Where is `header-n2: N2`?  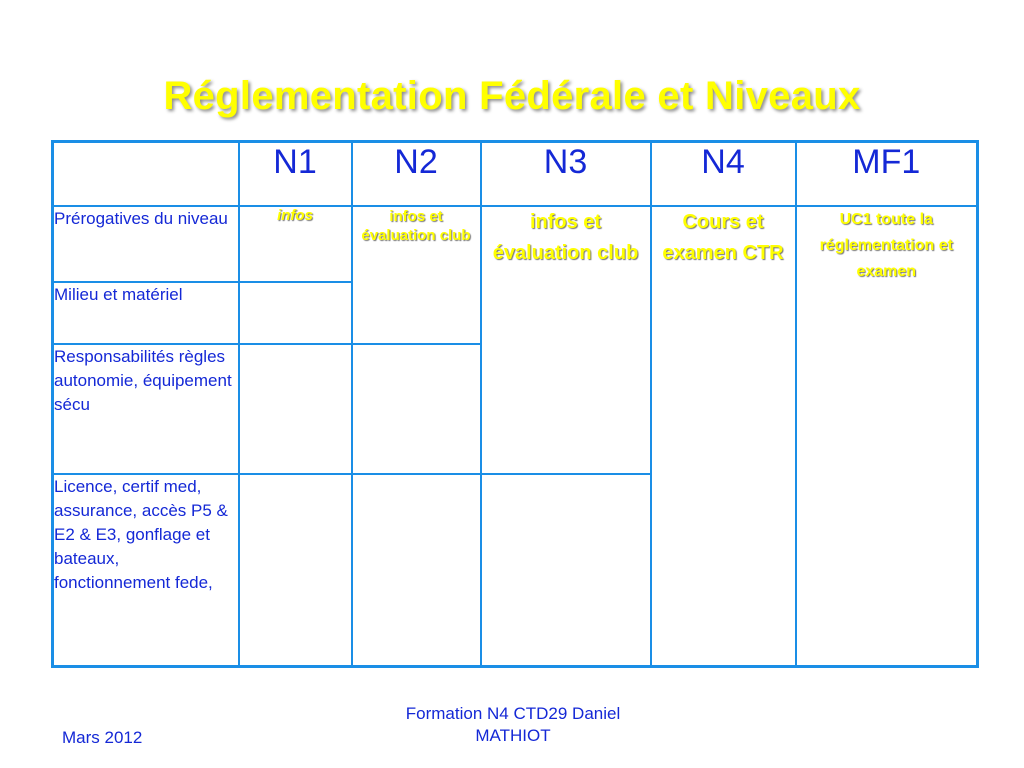 header-n2: N2 is located at coordinates (416, 173).